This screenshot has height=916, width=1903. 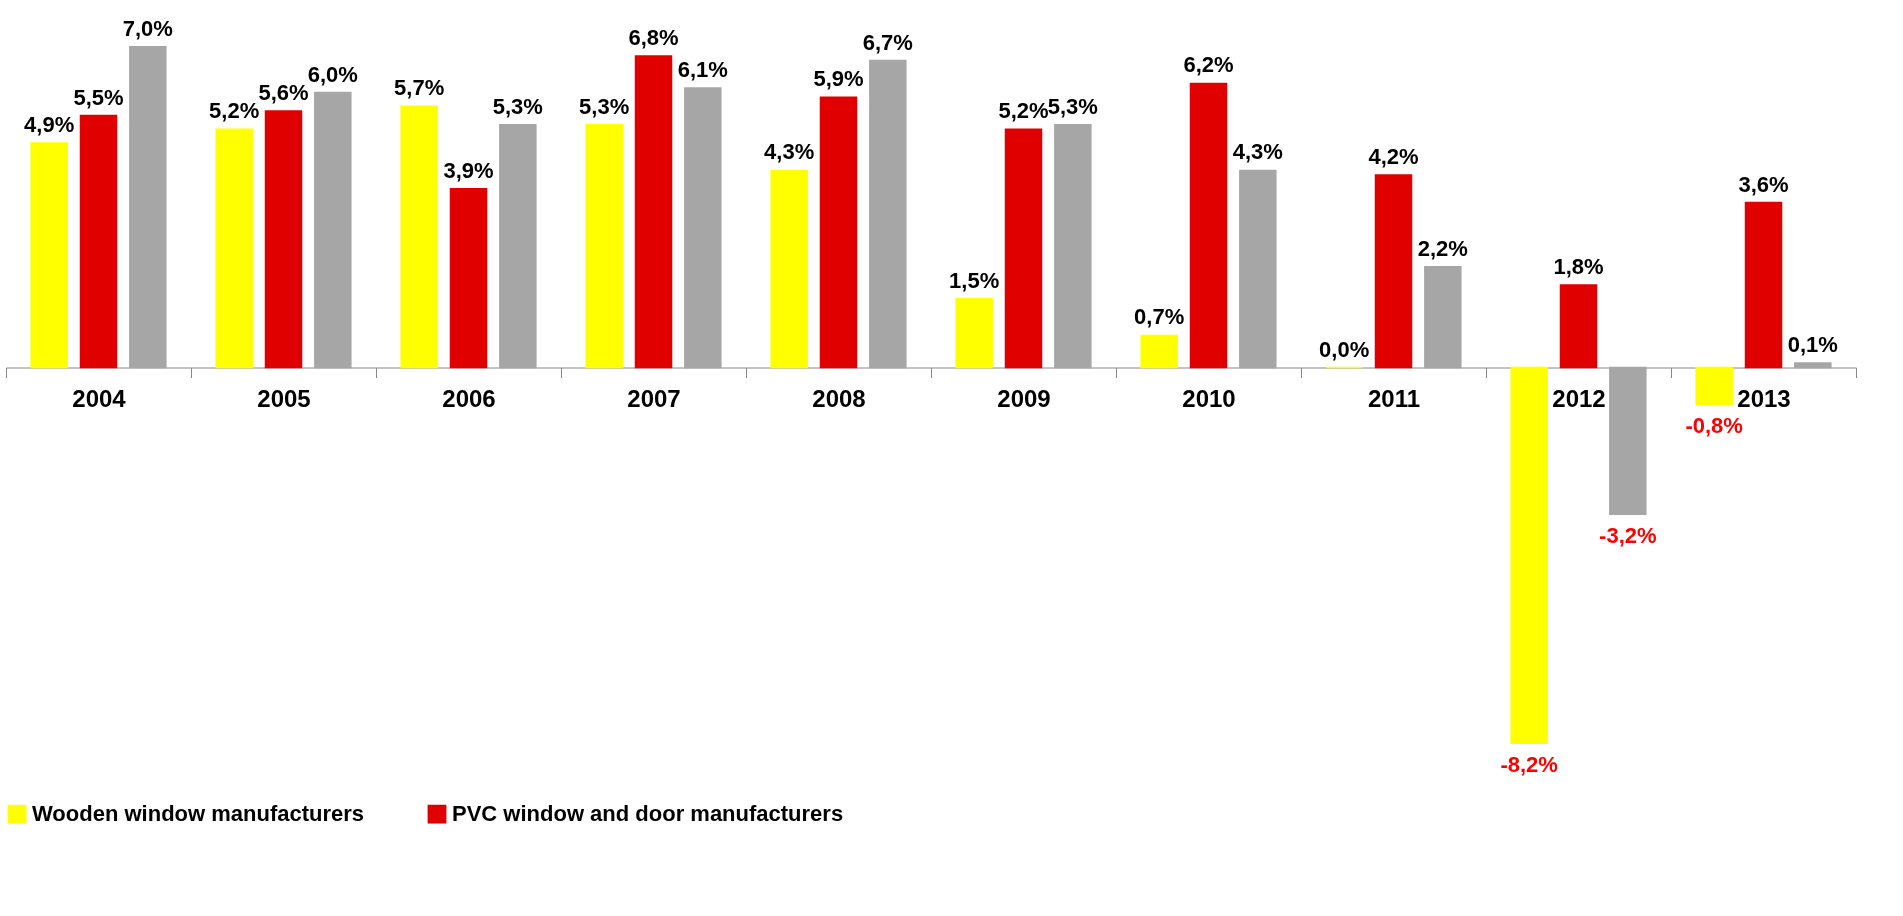 I want to click on data-label: -3,2%, so click(x=1628, y=536).